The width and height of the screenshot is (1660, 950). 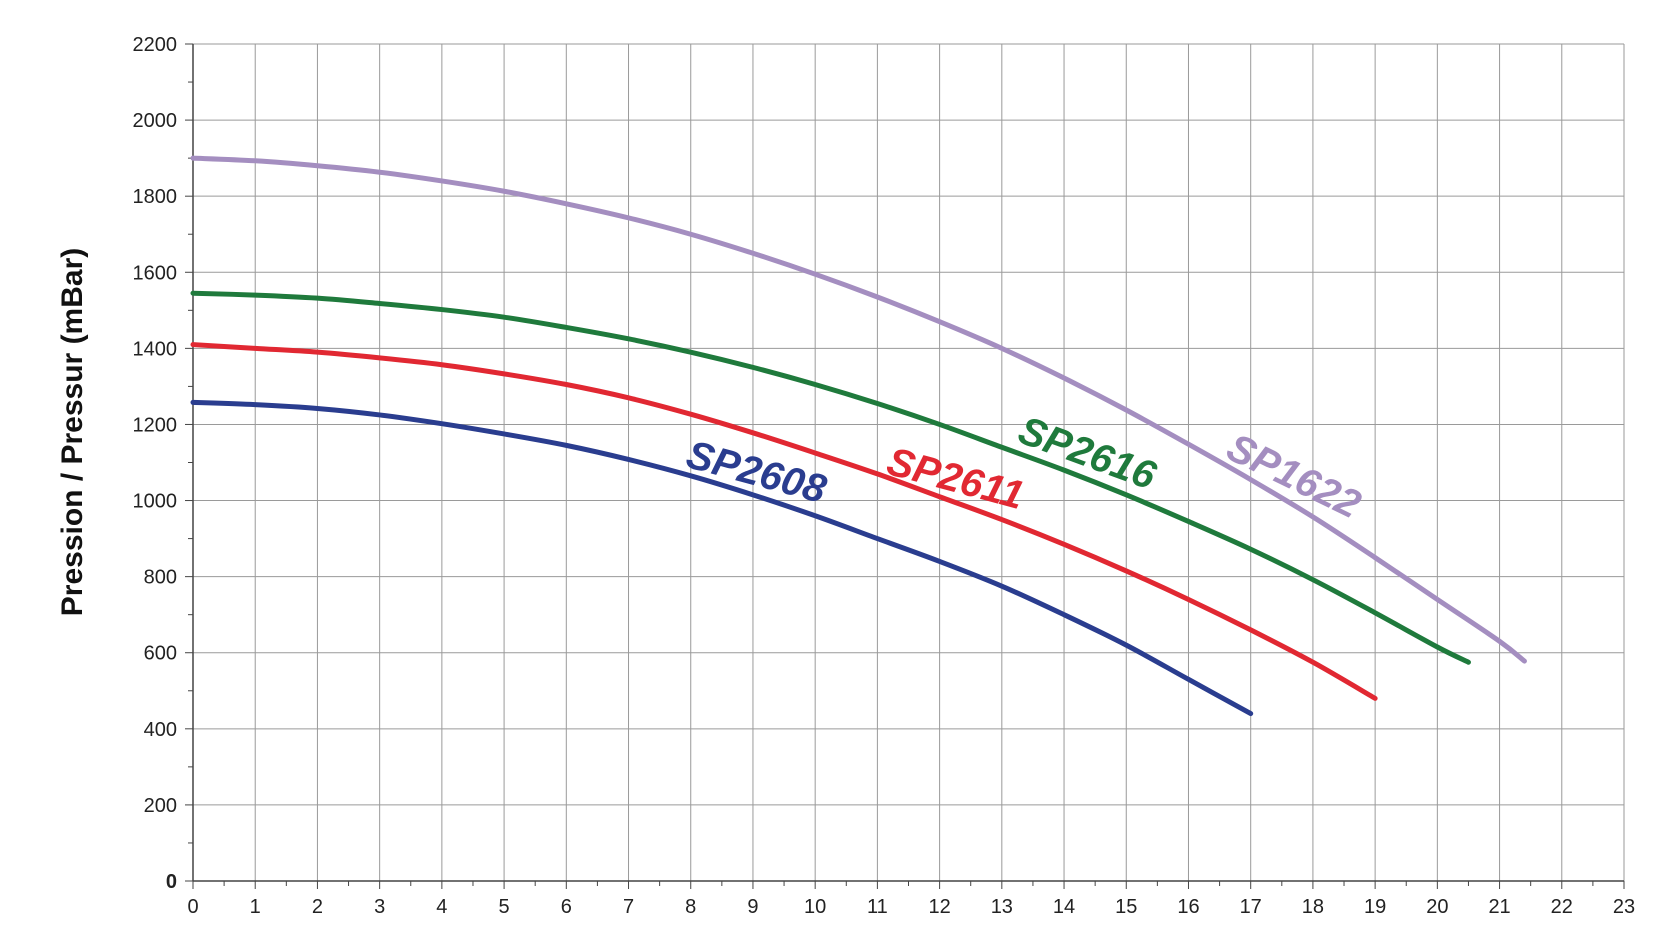 I want to click on x-tick-label: 15, so click(x=1126, y=907).